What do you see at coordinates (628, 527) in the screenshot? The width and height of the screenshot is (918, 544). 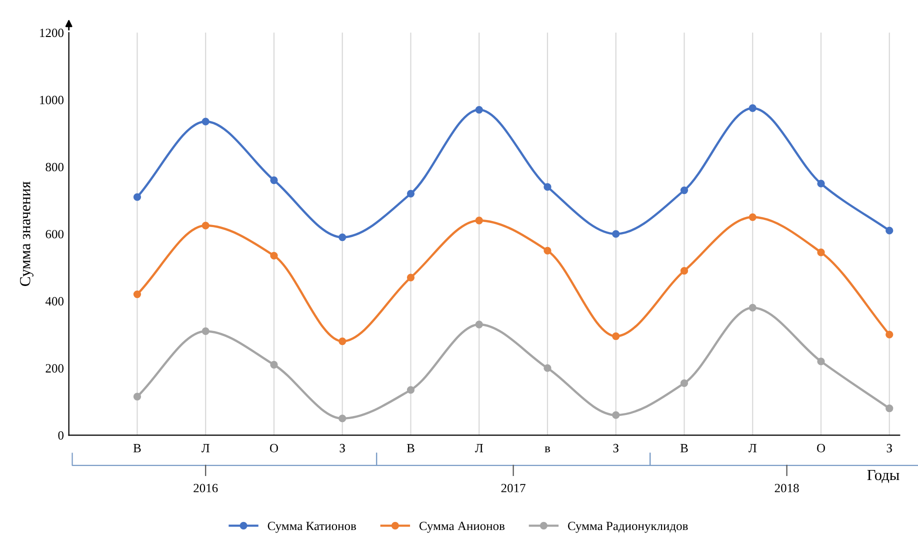 I see `legend-label: Сумма Радионуклидов` at bounding box center [628, 527].